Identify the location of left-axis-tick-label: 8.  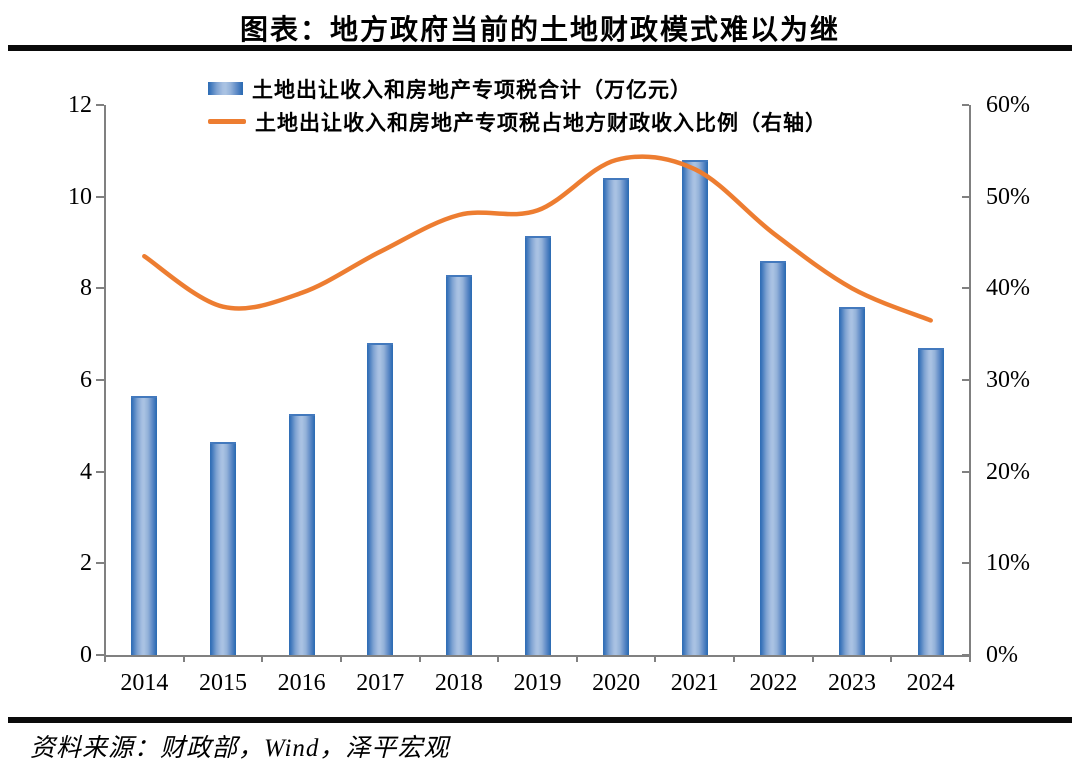
(86, 288).